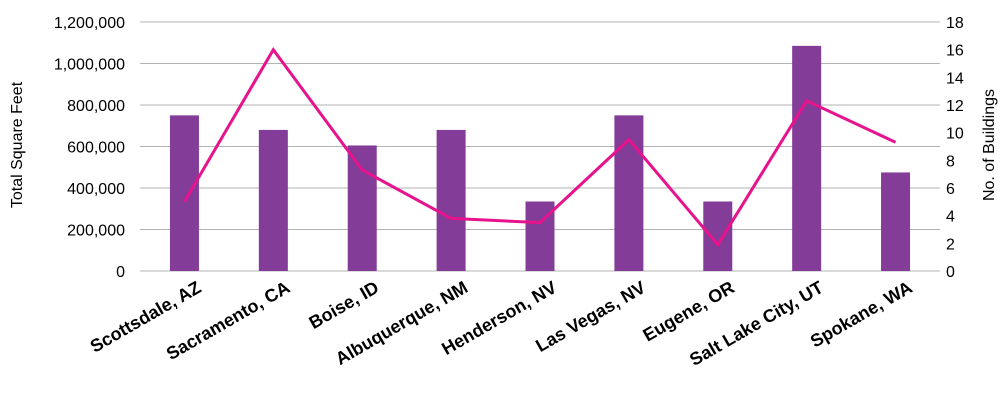 The height and width of the screenshot is (410, 1002). What do you see at coordinates (120, 272) in the screenshot?
I see `left-tick-label: 0` at bounding box center [120, 272].